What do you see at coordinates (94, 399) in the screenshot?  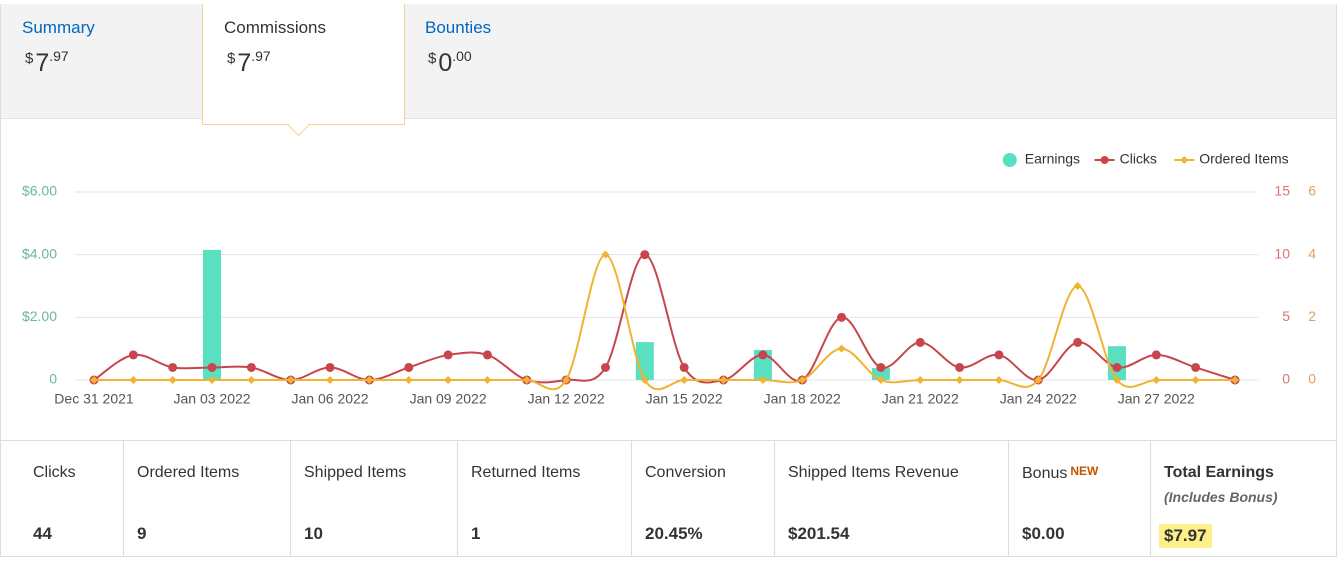 I see `x-tick-label: Dec 31 2021` at bounding box center [94, 399].